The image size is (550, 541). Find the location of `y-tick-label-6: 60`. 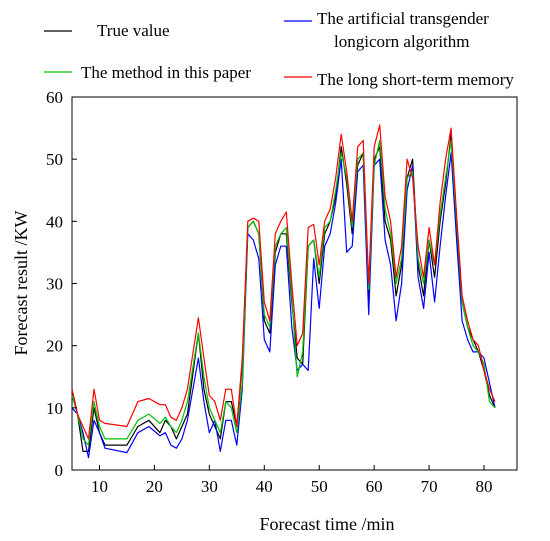

y-tick-label-6: 60 is located at coordinates (54, 97).